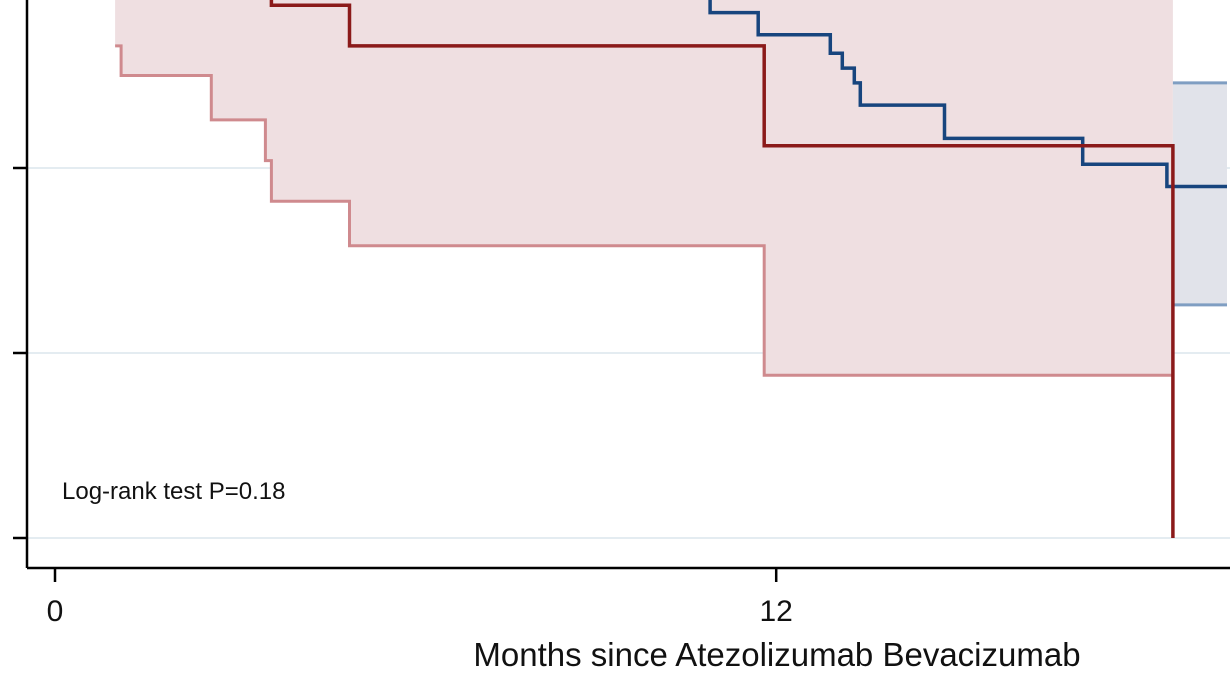  What do you see at coordinates (55, 611) in the screenshot?
I see `x-tick-label: 0` at bounding box center [55, 611].